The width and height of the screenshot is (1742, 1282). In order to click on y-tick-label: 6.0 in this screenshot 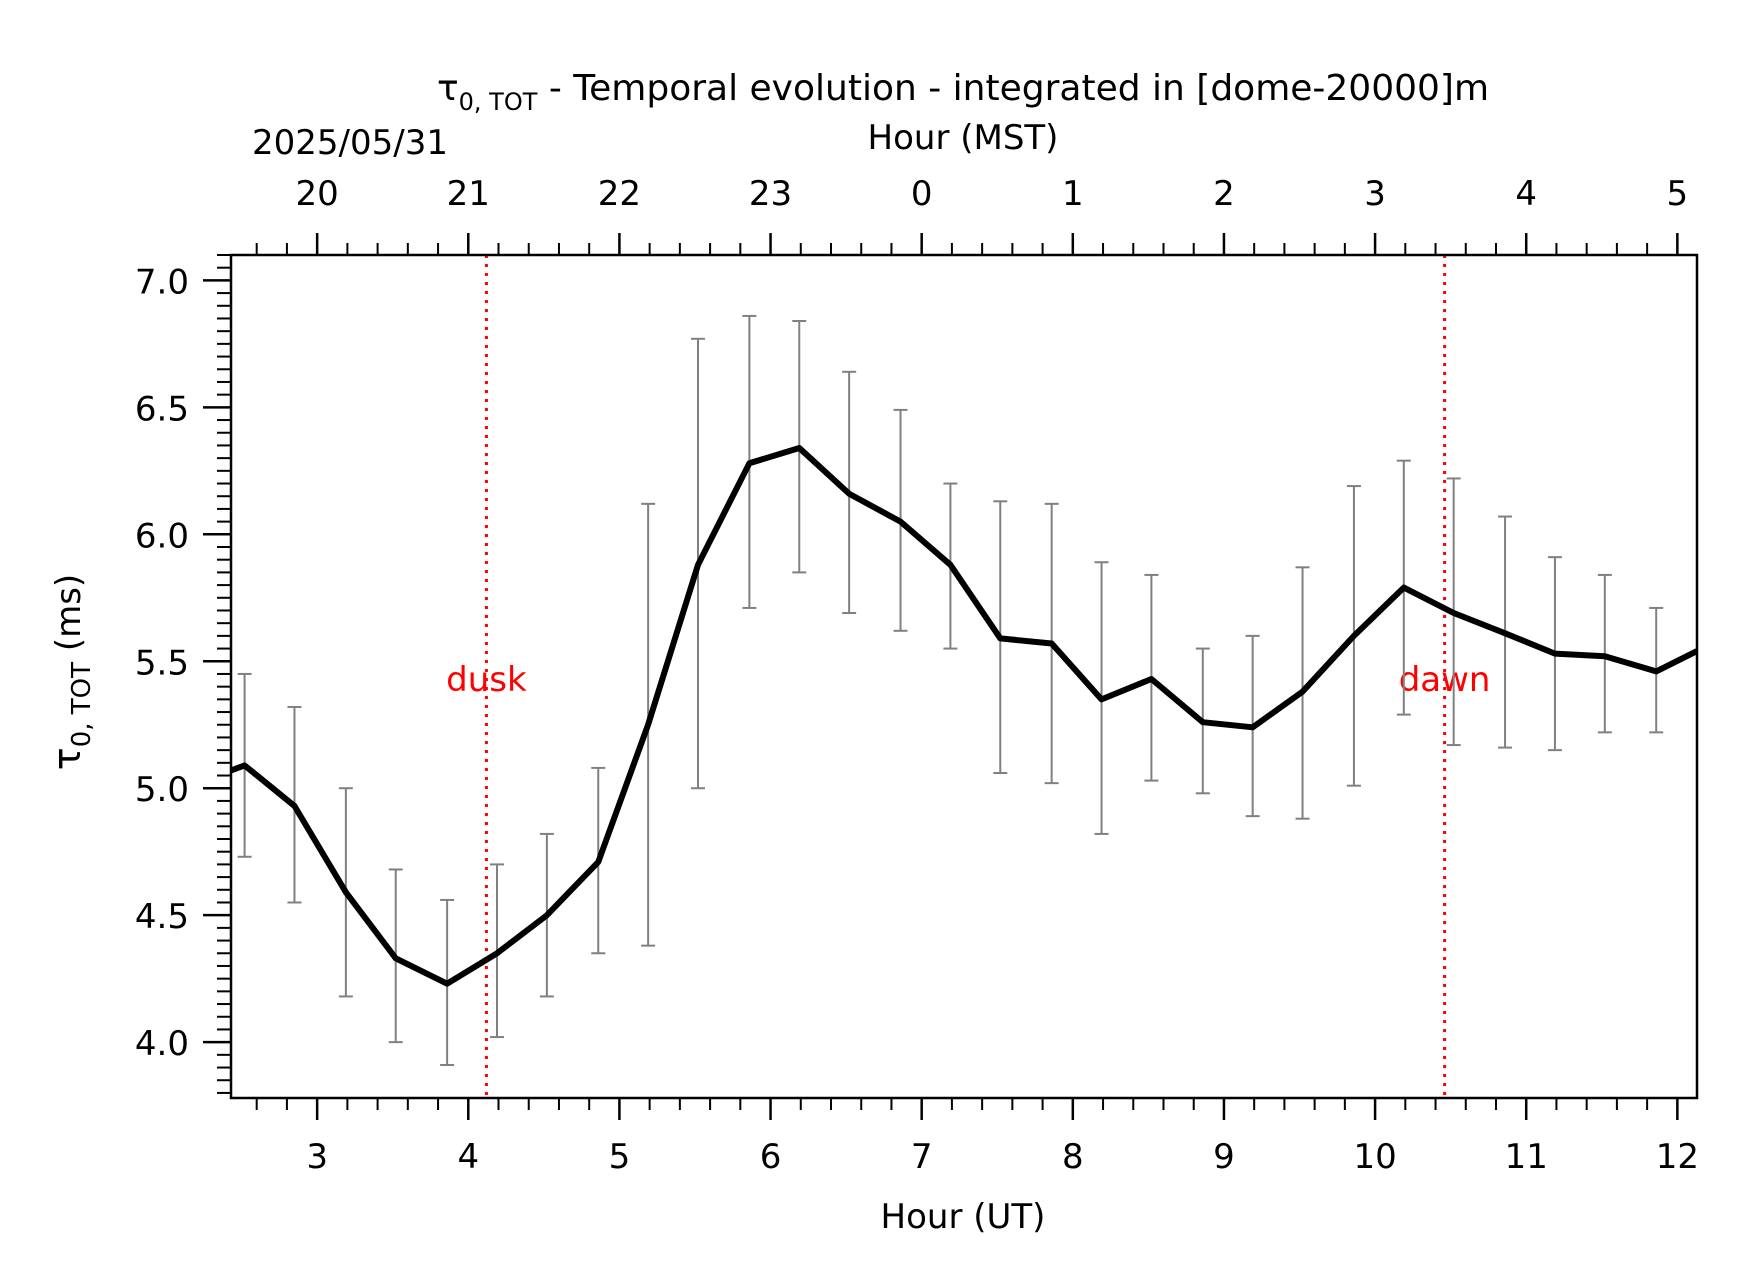, I will do `click(162, 536)`.